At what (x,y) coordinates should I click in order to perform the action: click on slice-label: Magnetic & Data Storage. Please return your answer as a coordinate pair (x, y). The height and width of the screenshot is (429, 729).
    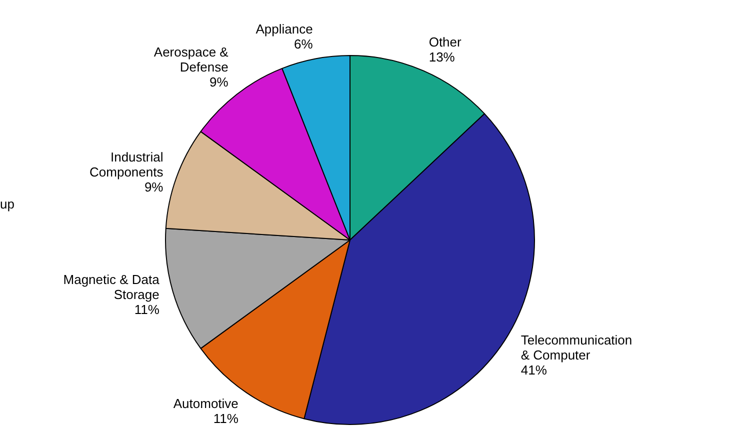
    Looking at the image, I should click on (111, 287).